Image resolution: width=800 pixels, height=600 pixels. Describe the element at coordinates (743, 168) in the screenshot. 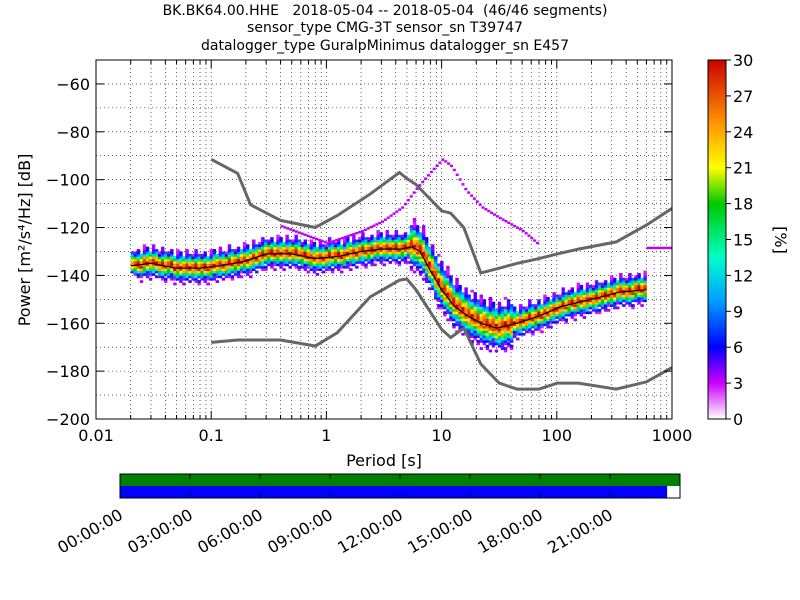

I see `colorbar-tick-label: 21` at that location.